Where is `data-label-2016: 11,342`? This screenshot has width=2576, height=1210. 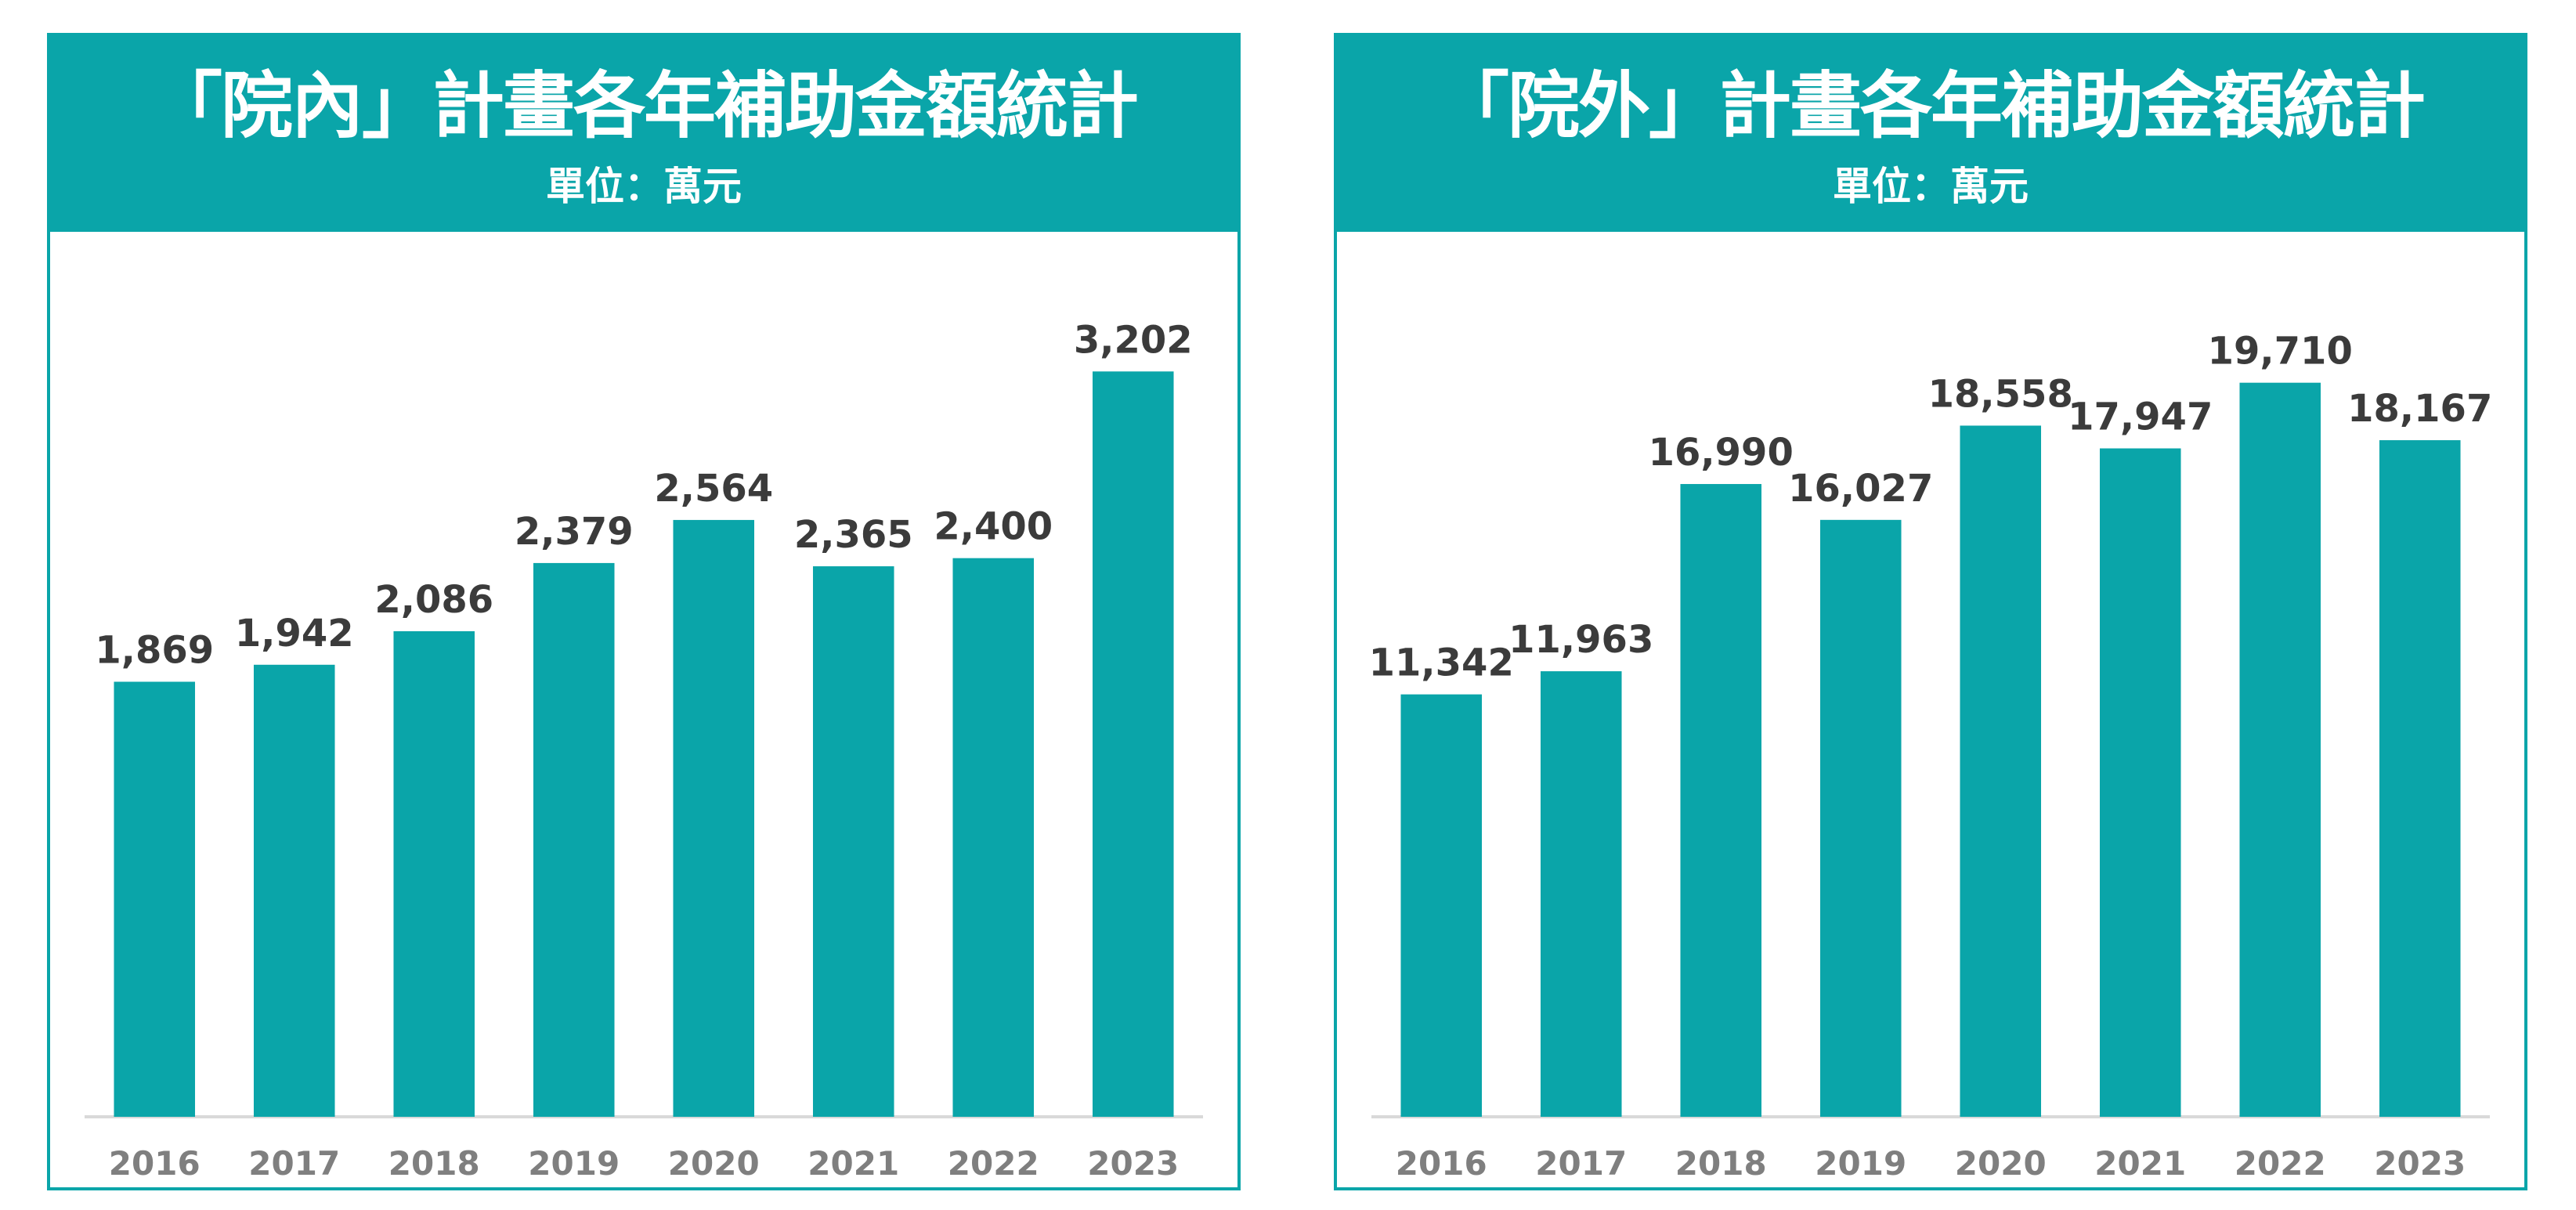 data-label-2016: 11,342 is located at coordinates (1441, 663).